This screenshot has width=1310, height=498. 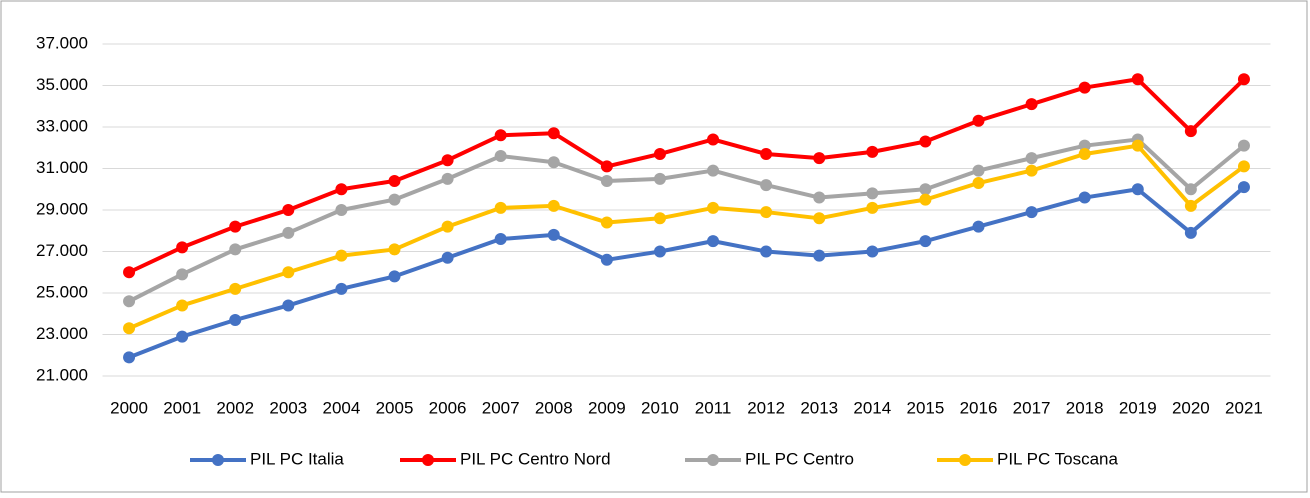 What do you see at coordinates (554, 407) in the screenshot?
I see `x-tick-label: 2008` at bounding box center [554, 407].